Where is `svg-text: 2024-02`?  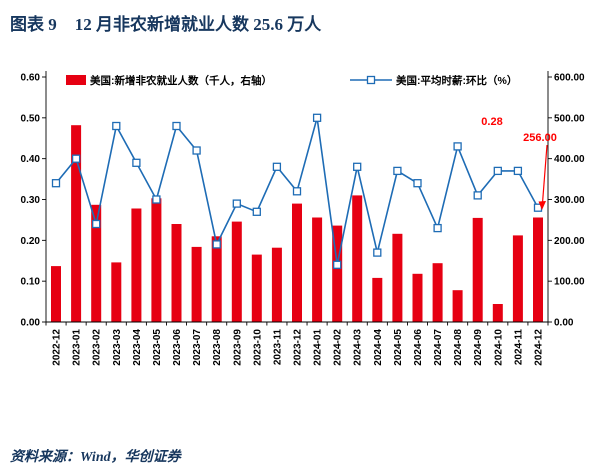
svg-text: 2024-02 is located at coordinates (338, 347).